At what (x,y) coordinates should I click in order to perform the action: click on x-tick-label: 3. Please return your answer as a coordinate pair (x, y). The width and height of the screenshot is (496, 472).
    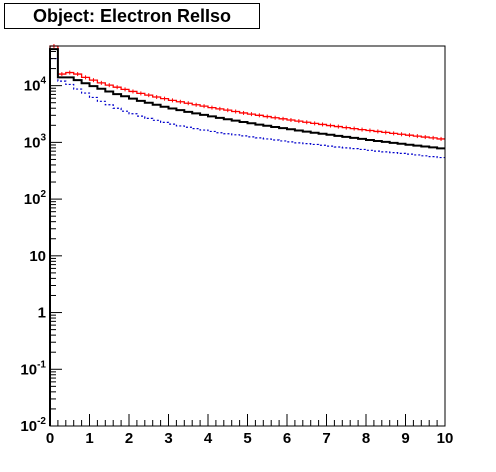
    Looking at the image, I should click on (168, 438).